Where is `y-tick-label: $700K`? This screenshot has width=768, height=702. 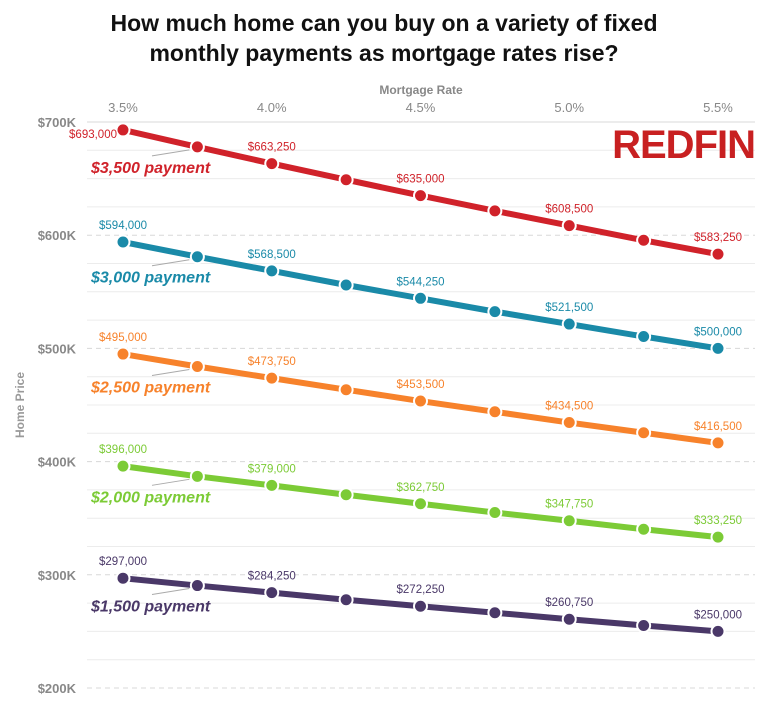
y-tick-label: $700K is located at coordinates (57, 122).